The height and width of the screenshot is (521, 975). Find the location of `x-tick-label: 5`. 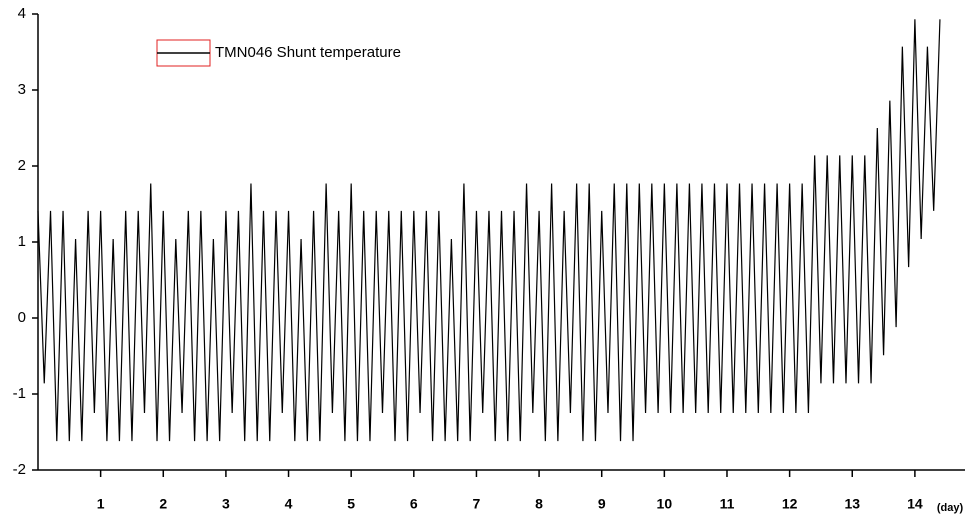

x-tick-label: 5 is located at coordinates (351, 504).